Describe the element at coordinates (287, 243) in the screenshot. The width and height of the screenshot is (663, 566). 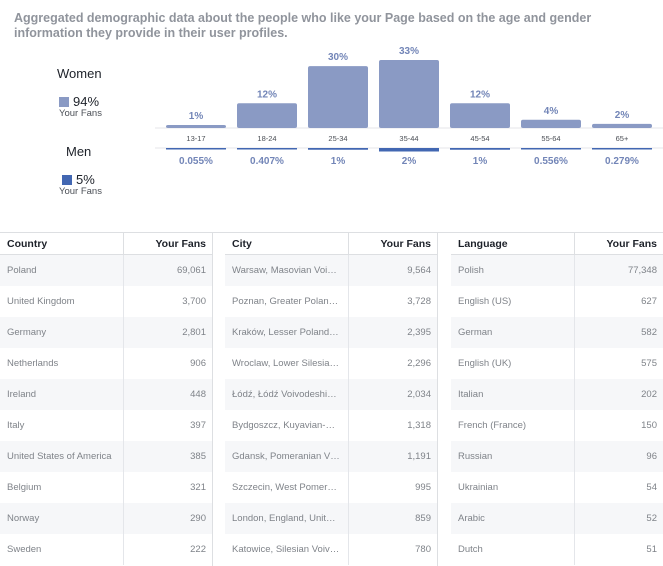
I see `city-column-header: City` at that location.